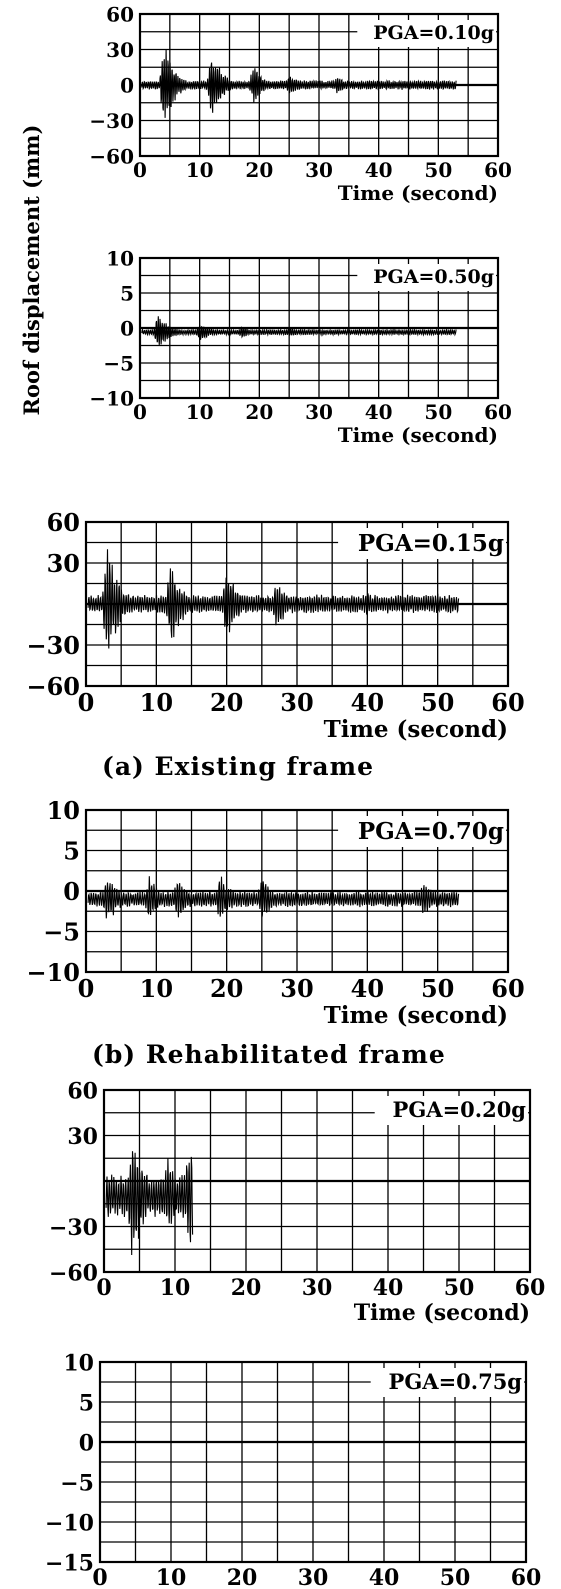  I want to click on pga-annotation: PGA=0.20g, so click(460, 1109).